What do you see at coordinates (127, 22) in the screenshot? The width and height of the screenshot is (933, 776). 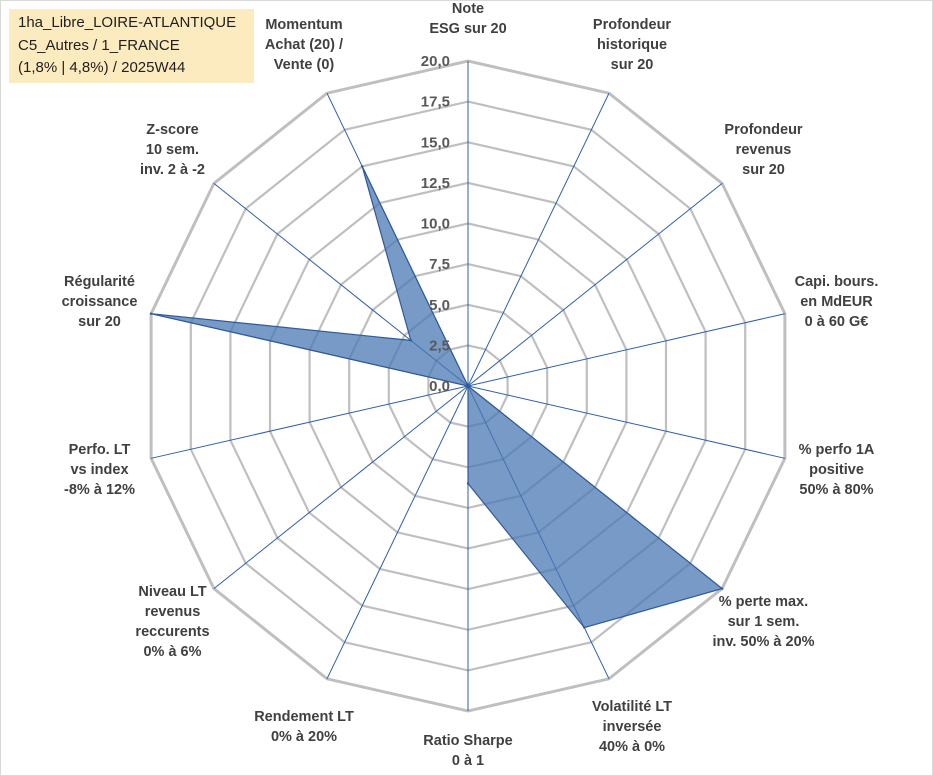 I see `info-box-line-1: 1ha_Libre_LOIRE-ATLANTIQUE` at bounding box center [127, 22].